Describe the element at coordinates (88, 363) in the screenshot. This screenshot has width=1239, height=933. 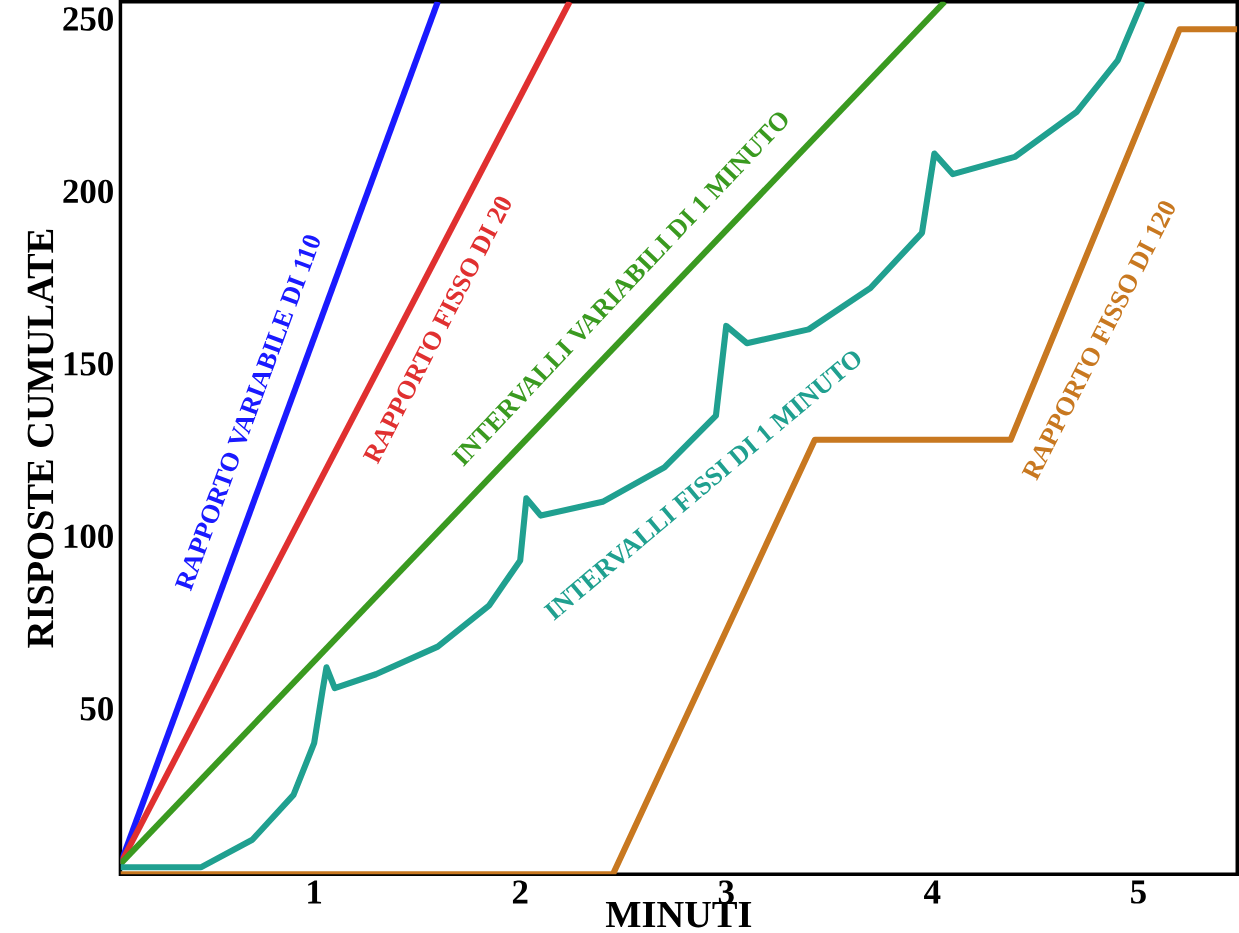
I see `y-tick-label: 150` at that location.